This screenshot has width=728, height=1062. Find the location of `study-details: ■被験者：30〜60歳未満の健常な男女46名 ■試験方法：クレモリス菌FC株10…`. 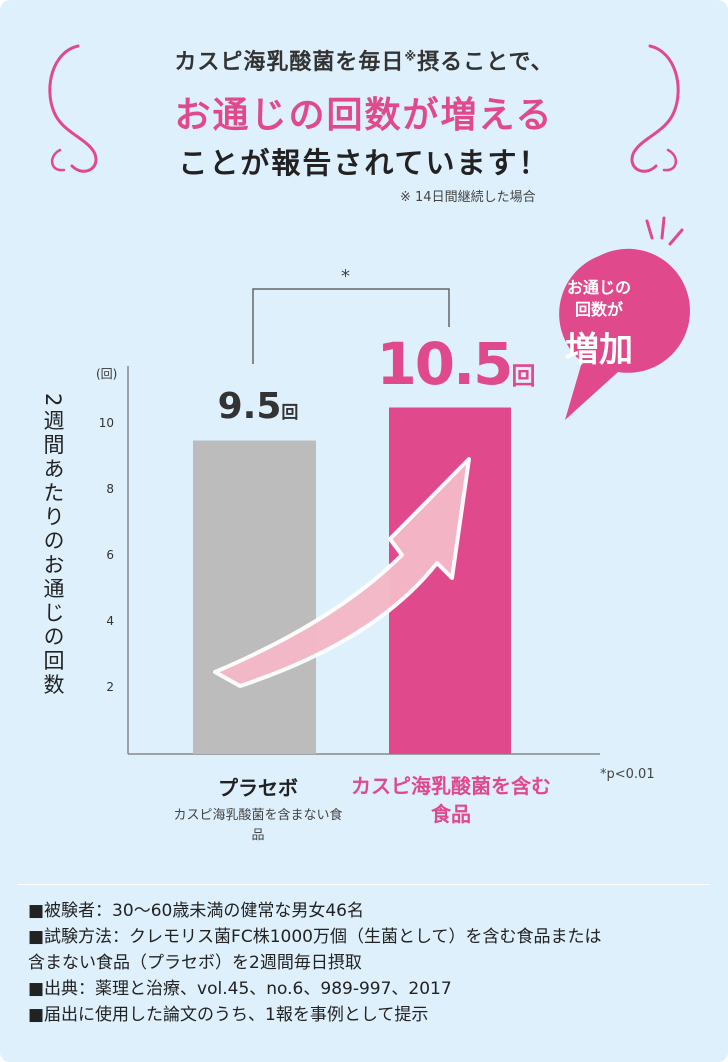

study-details: ■被験者：30〜60歳未満の健常な男女46名 ■試験方法：クレモリス菌FC株10… is located at coordinates (314, 963).